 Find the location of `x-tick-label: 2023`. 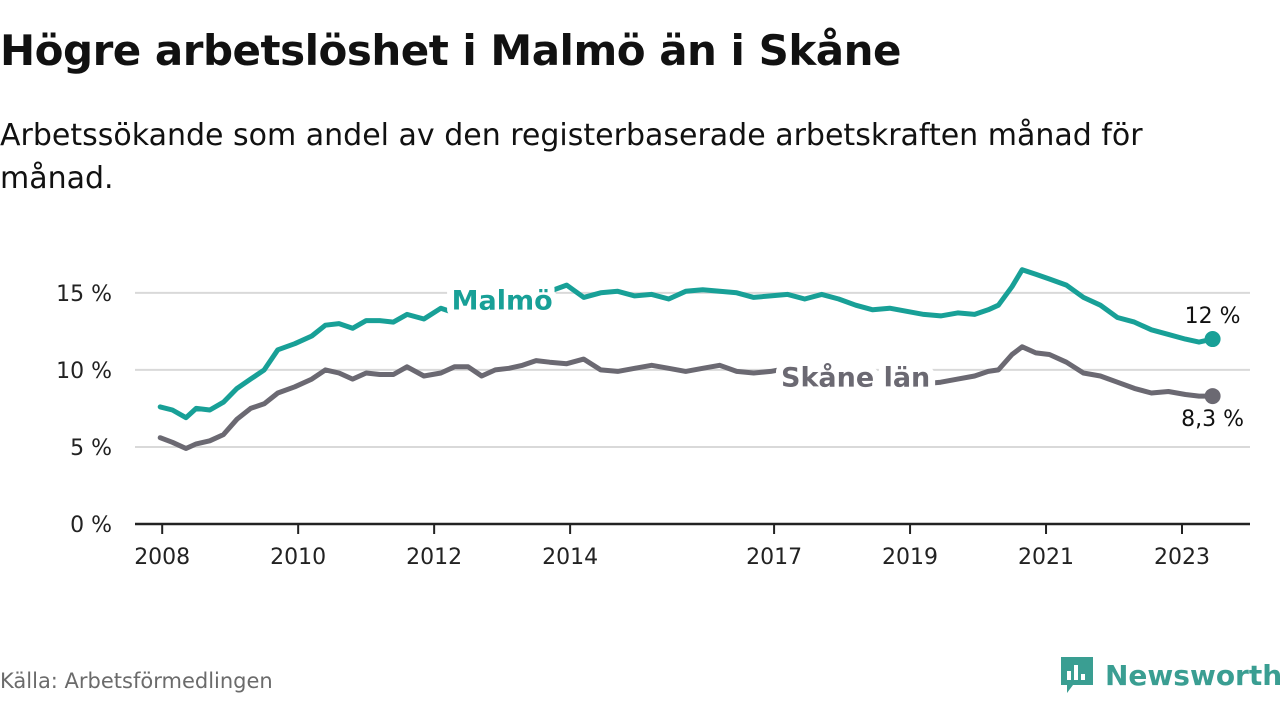

x-tick-label: 2023 is located at coordinates (1182, 557).